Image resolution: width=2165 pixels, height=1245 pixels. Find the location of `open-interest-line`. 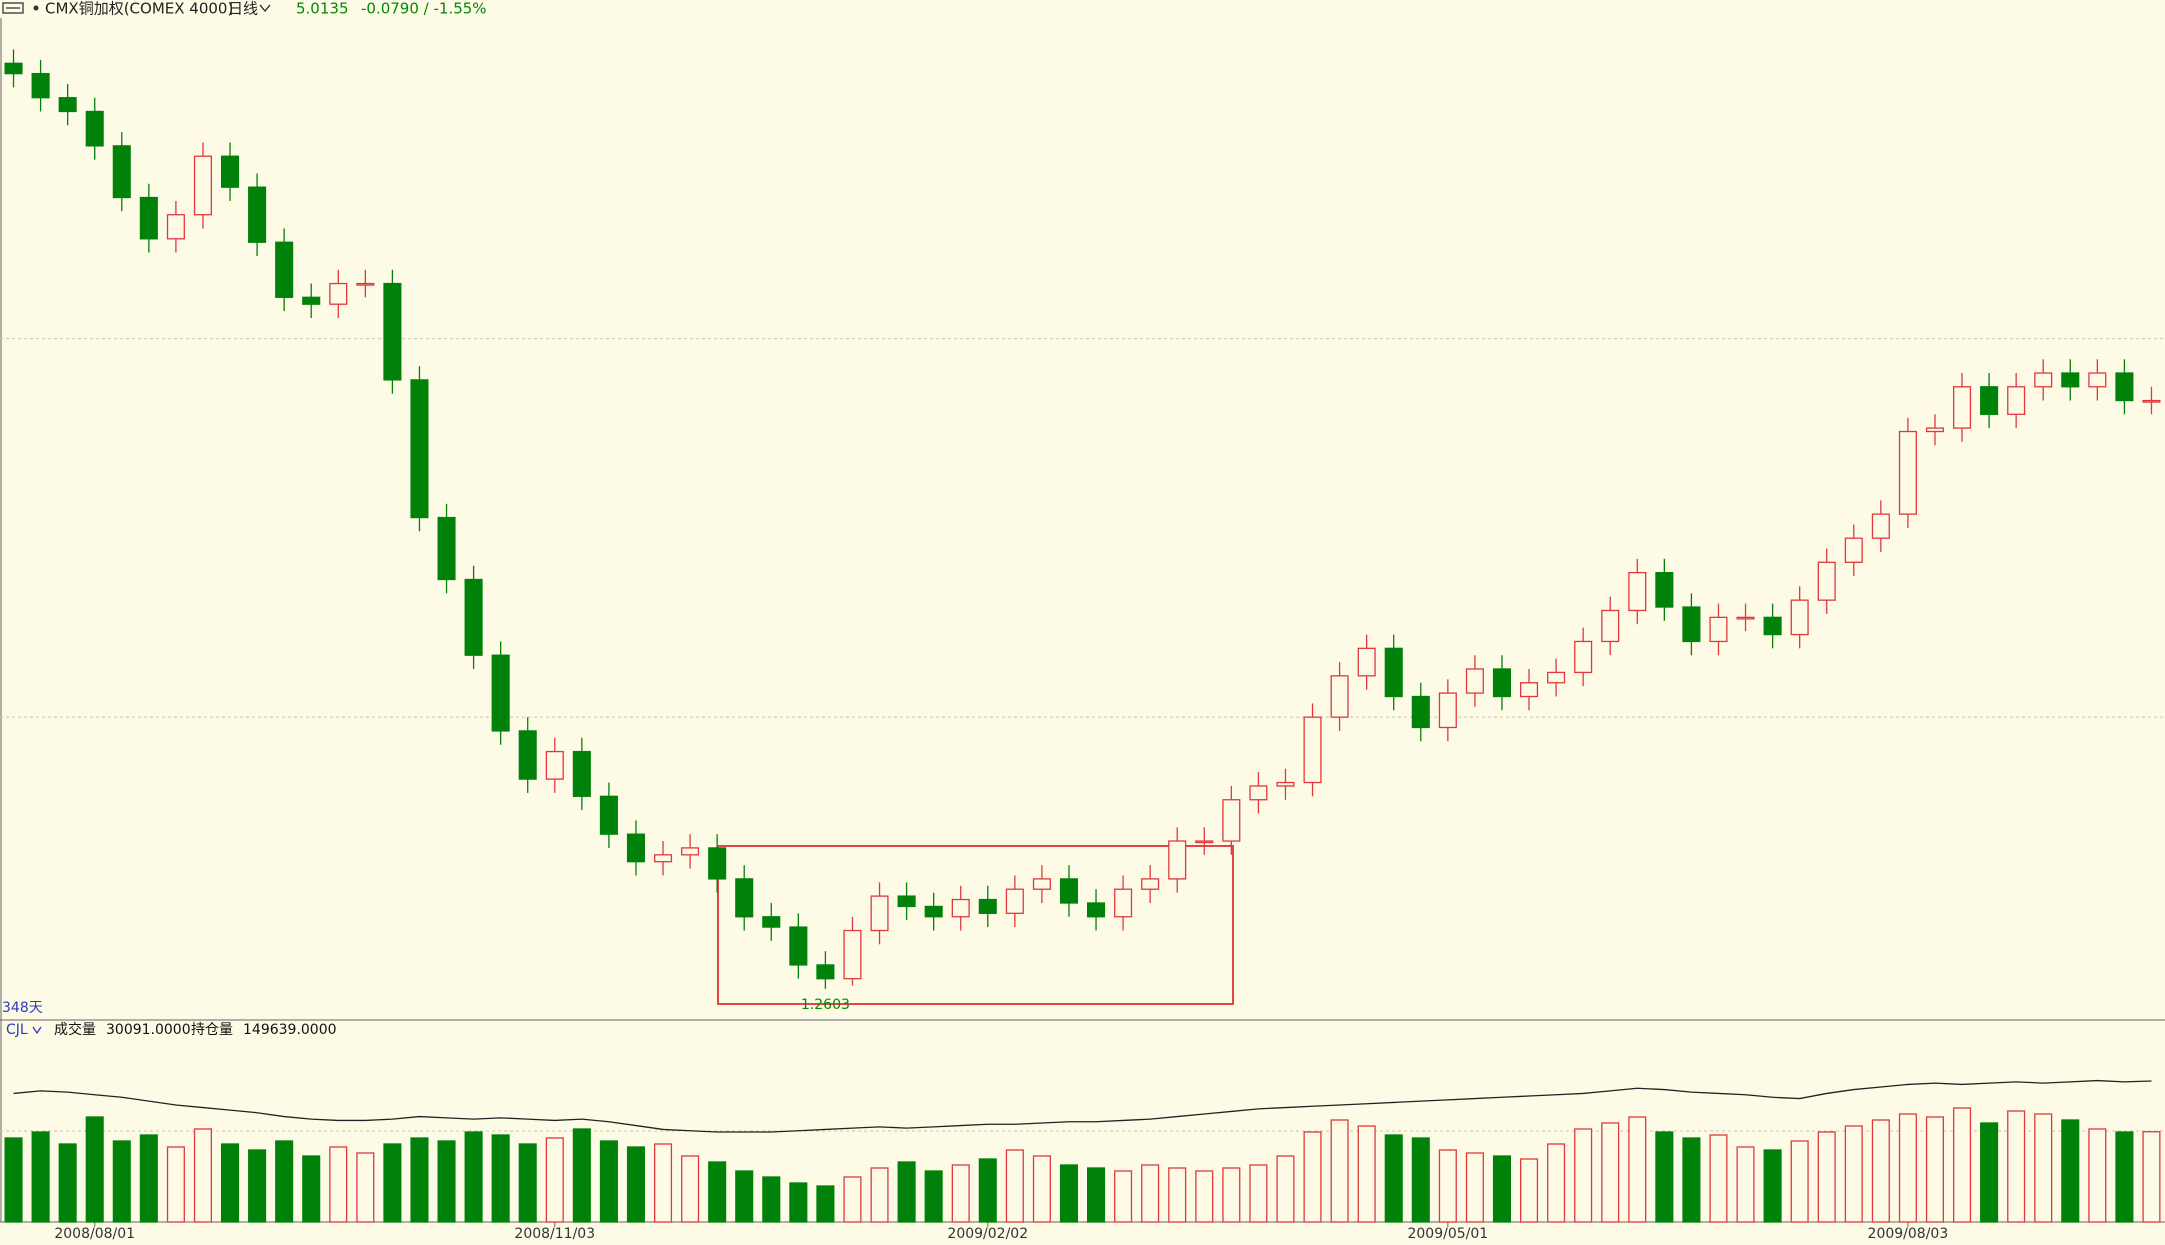

open-interest-line is located at coordinates (1082, 1106).